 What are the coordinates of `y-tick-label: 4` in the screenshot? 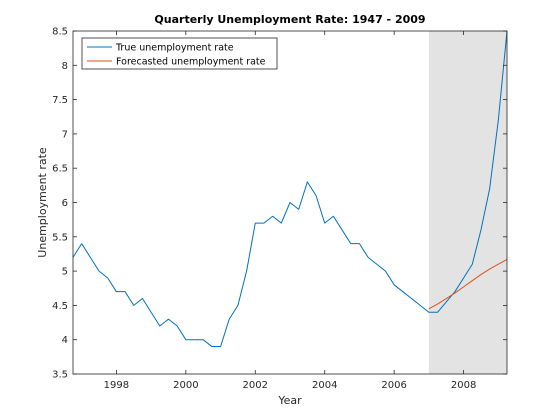 It's located at (65, 340).